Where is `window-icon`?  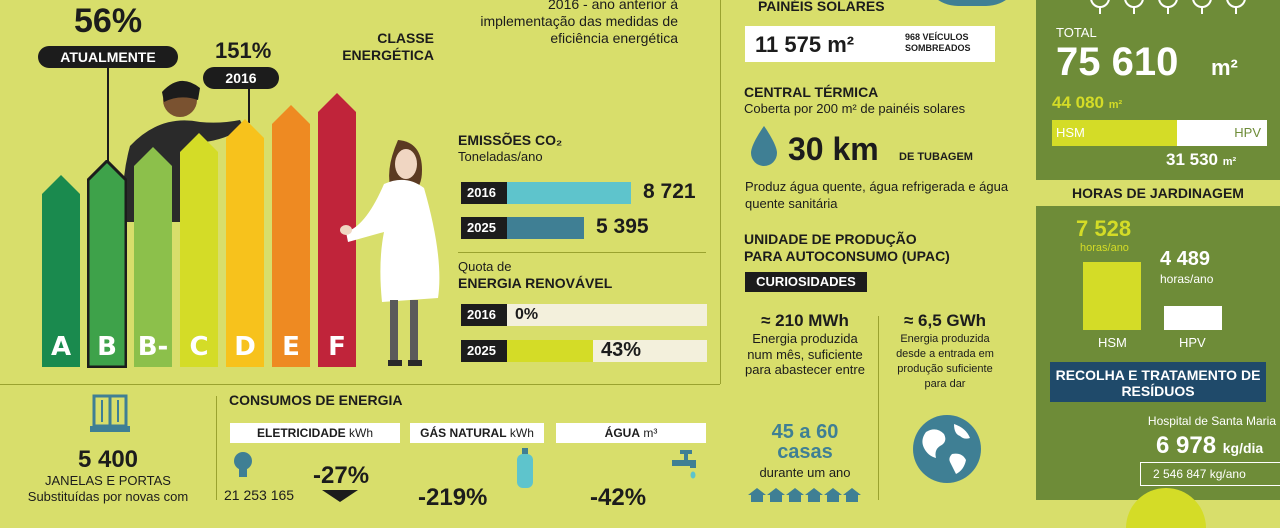
window-icon is located at coordinates (110, 413).